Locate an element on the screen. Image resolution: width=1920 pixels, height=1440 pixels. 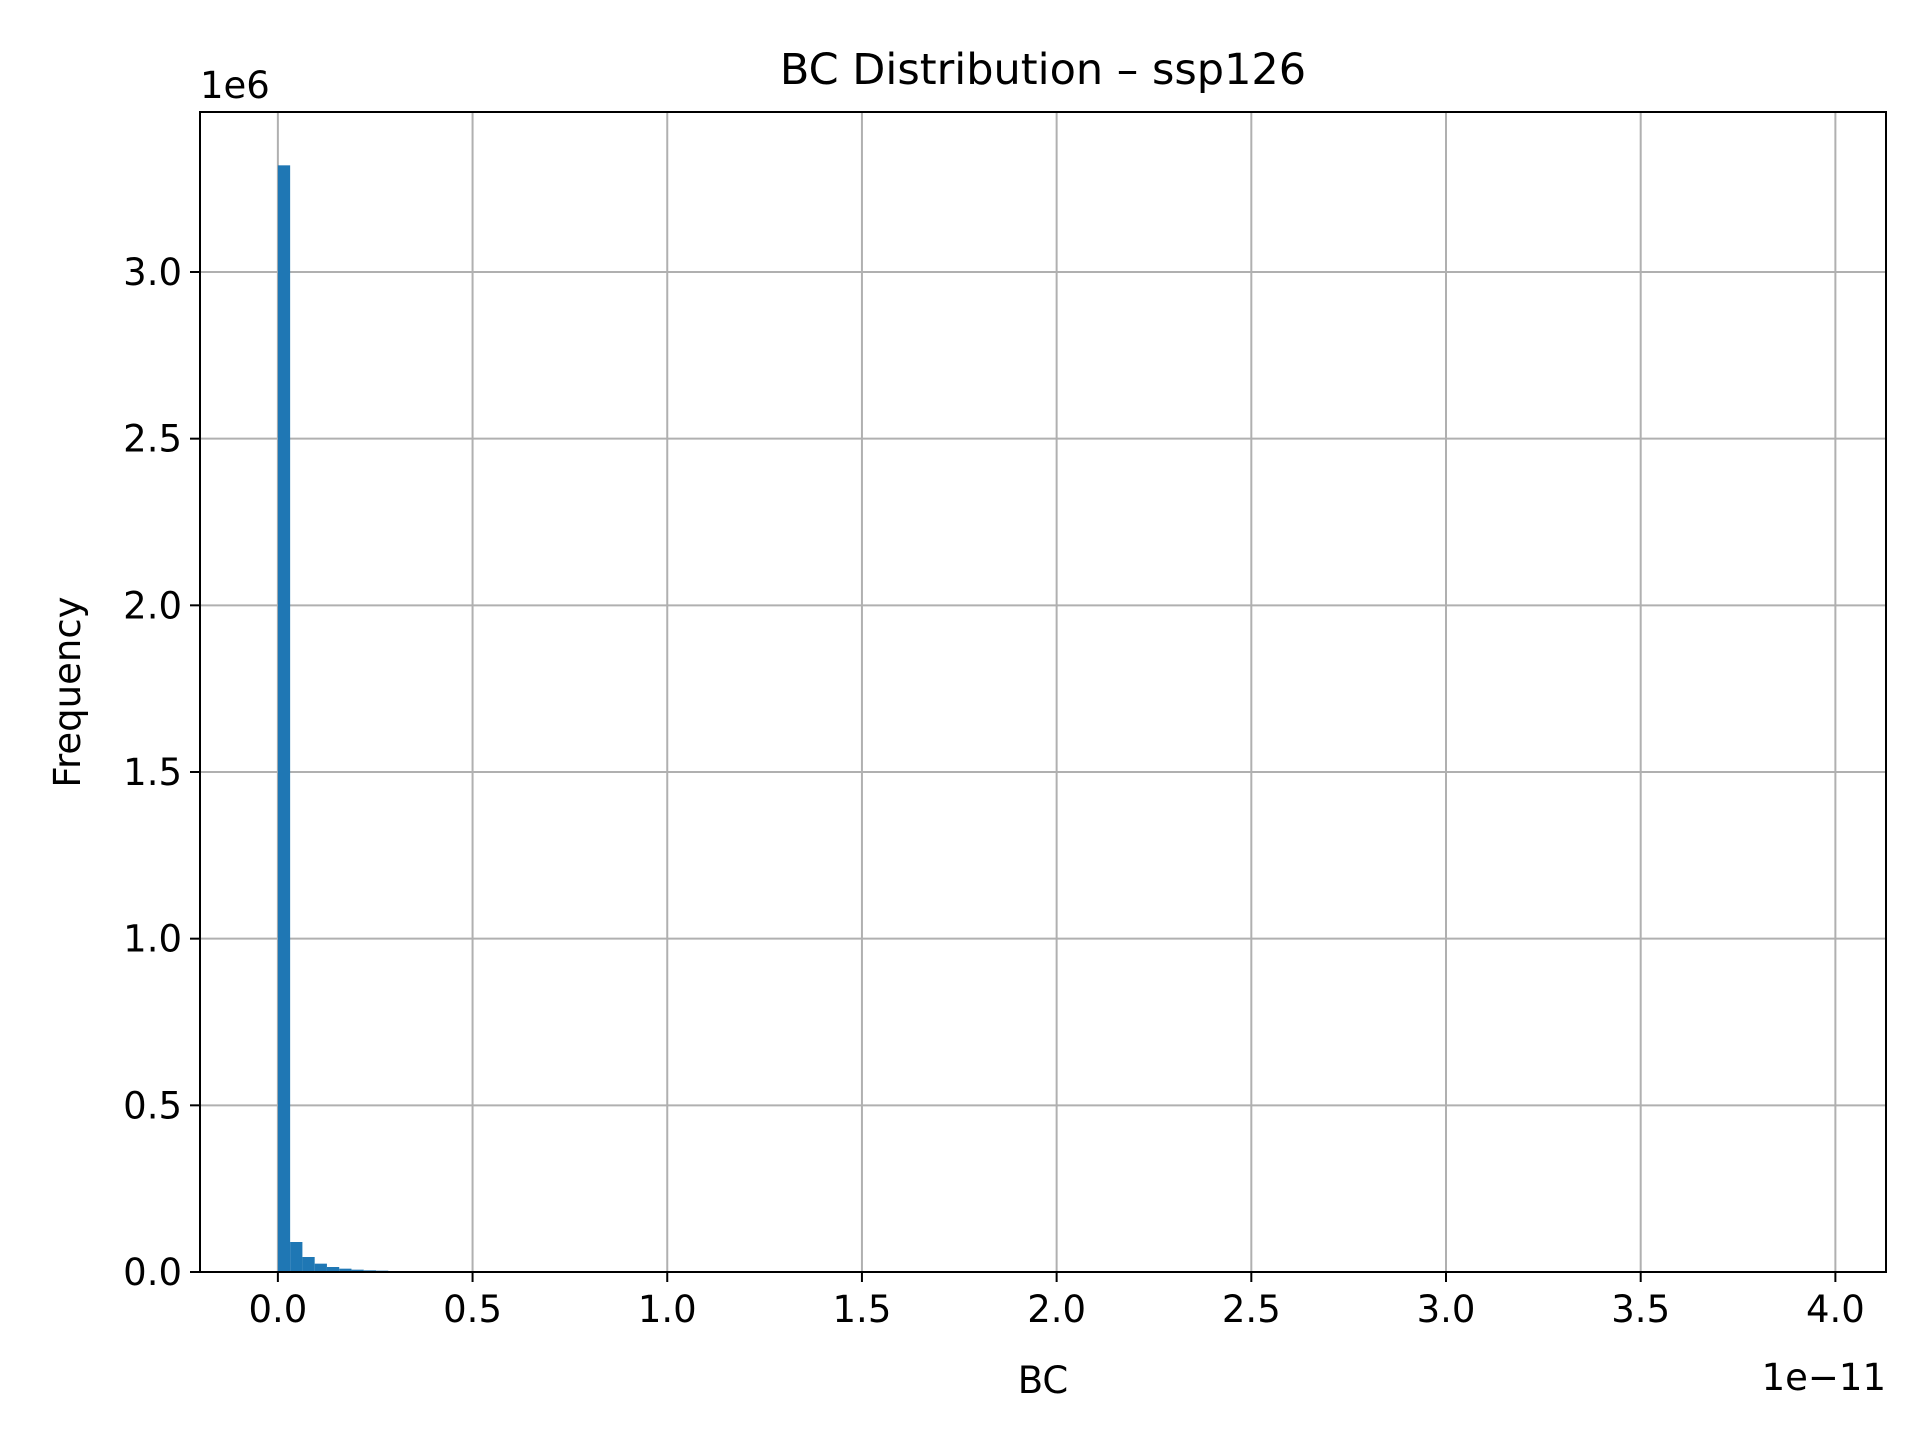
chart-title: BC Distribution – ssp126 is located at coordinates (1043, 70).